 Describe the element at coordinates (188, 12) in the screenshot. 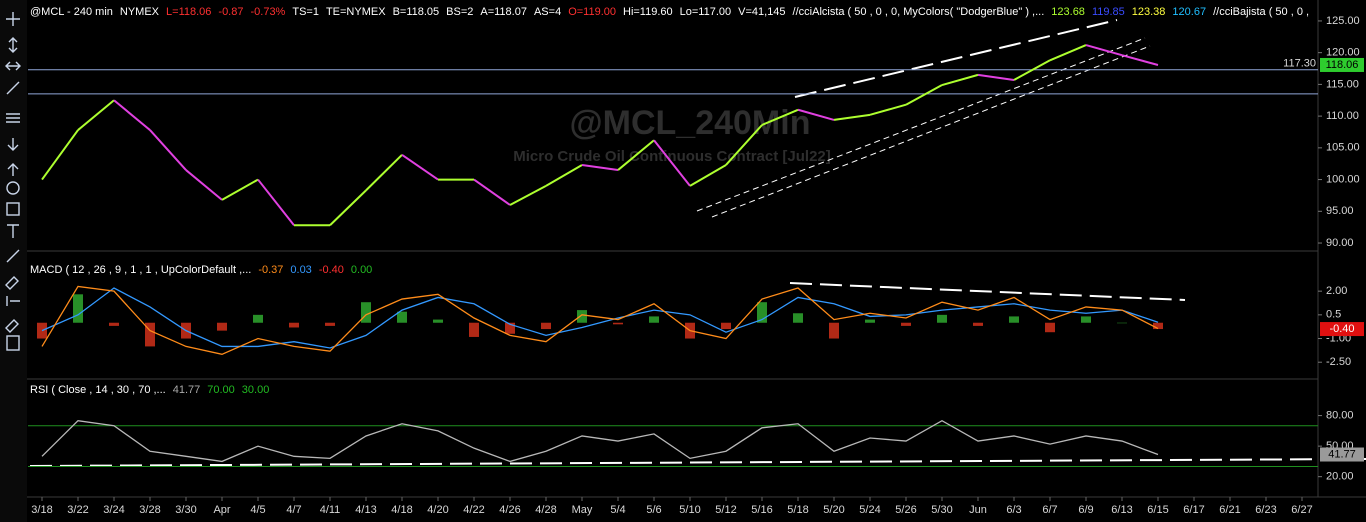

I see `header-item: L=118.06` at that location.